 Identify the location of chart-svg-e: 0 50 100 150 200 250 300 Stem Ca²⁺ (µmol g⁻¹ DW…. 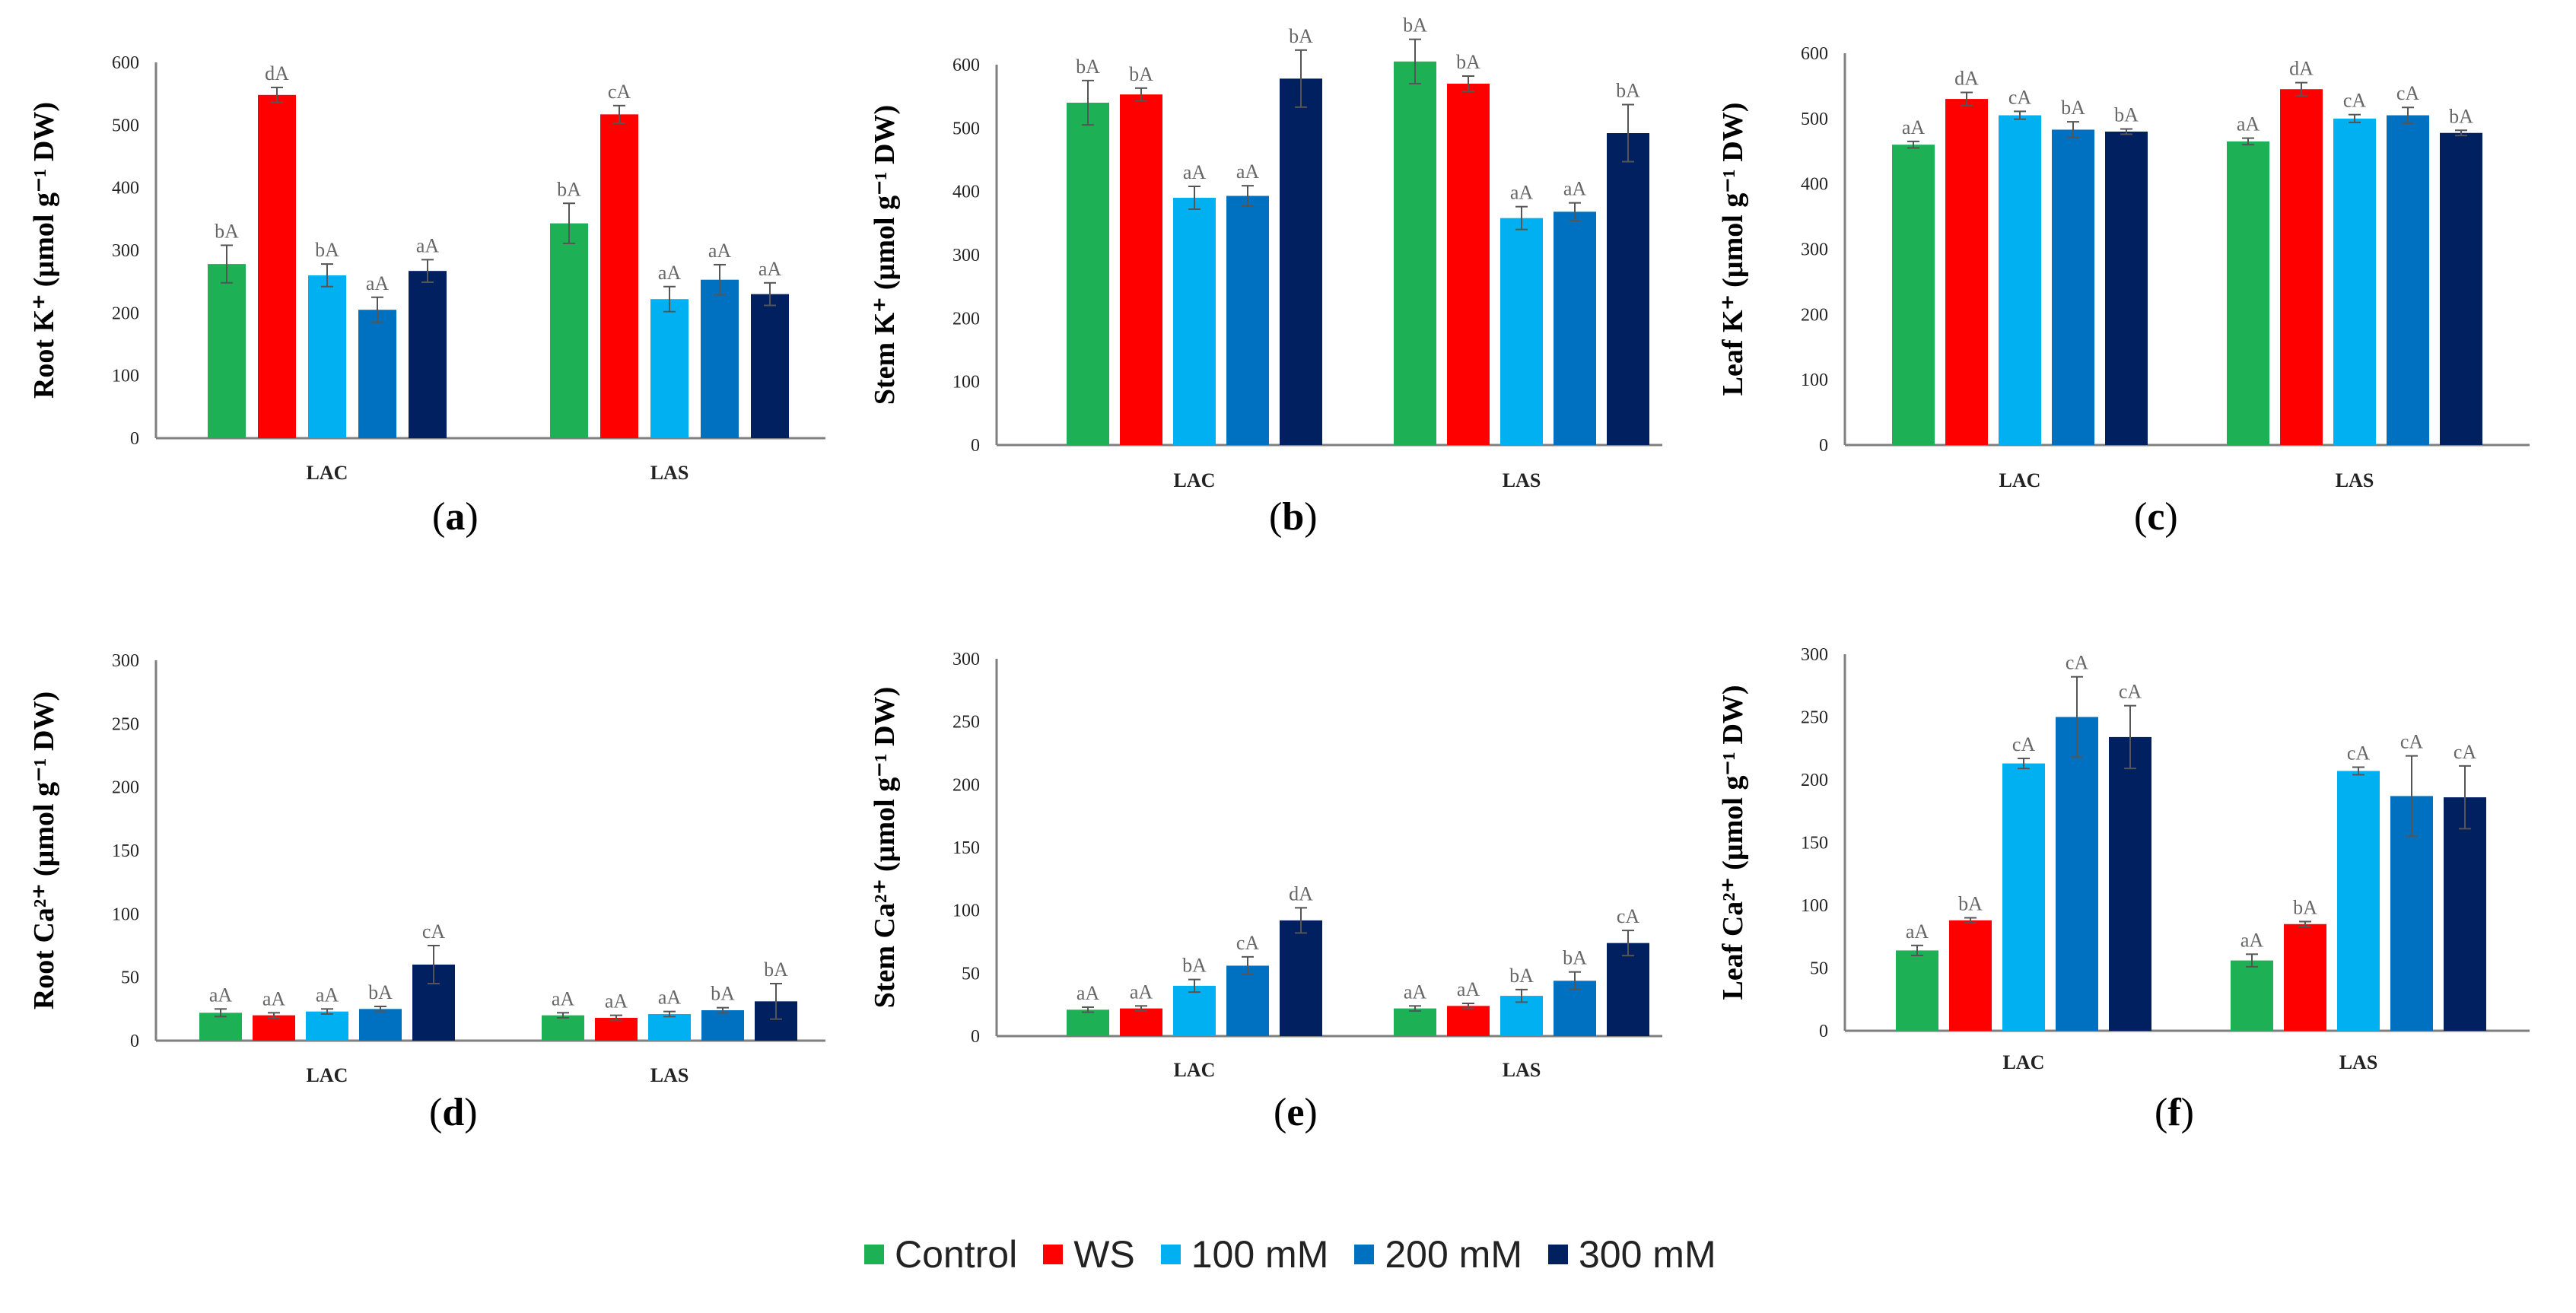
(1265, 865).